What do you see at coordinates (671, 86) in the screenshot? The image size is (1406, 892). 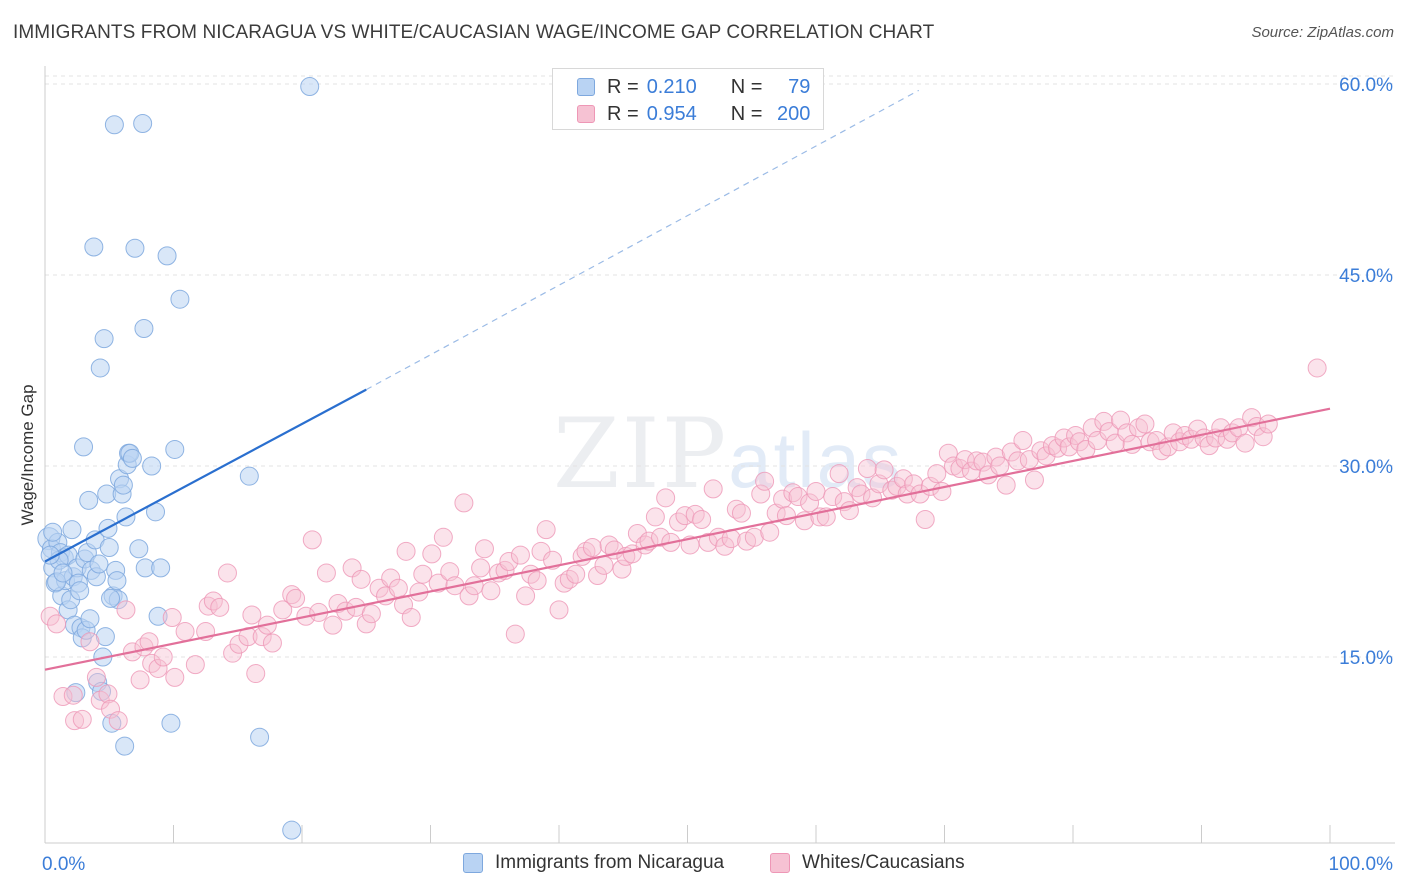 I see `legend-r-value: 0.210` at bounding box center [671, 86].